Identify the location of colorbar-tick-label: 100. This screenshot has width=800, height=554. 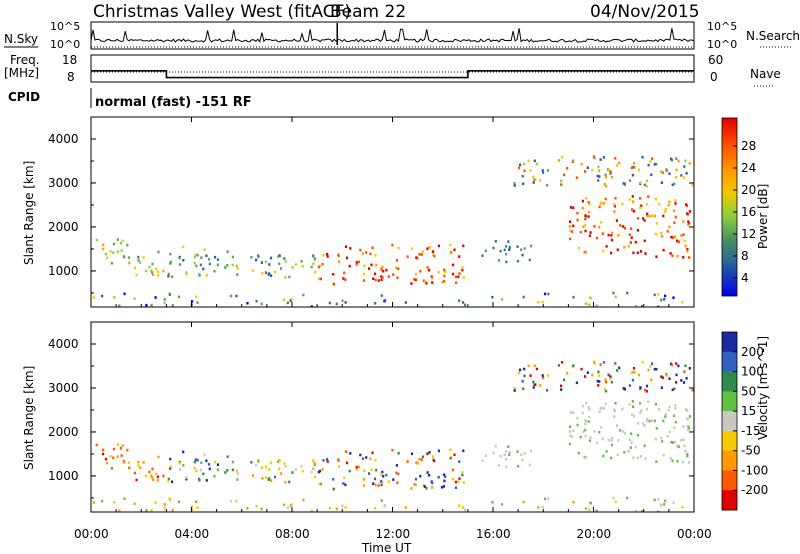
(752, 372).